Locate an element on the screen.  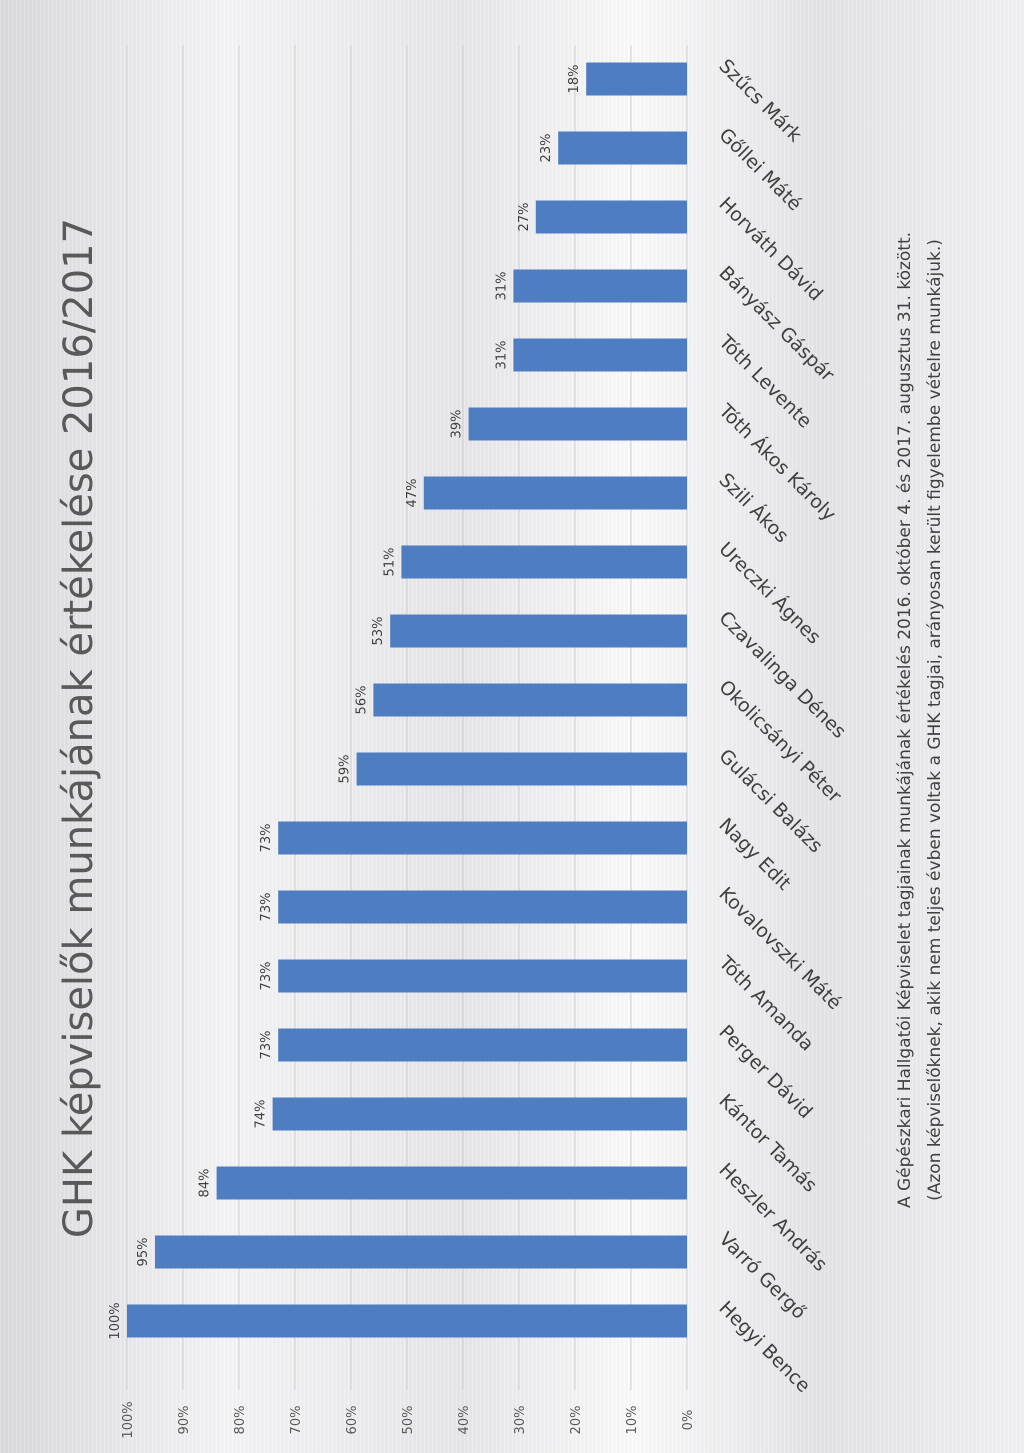
data-label: 100% is located at coordinates (115, 1320).